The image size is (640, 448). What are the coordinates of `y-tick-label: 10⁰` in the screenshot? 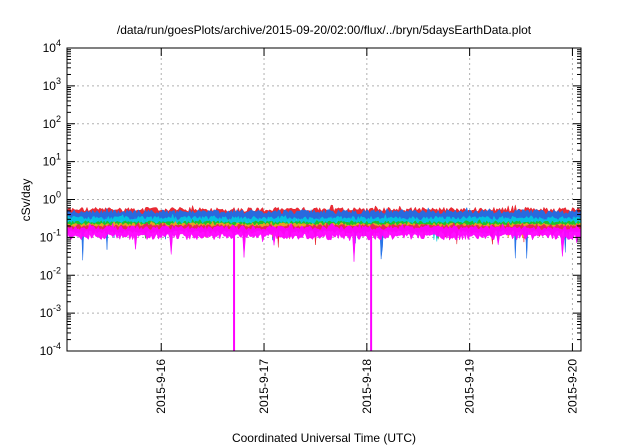 It's located at (52, 198).